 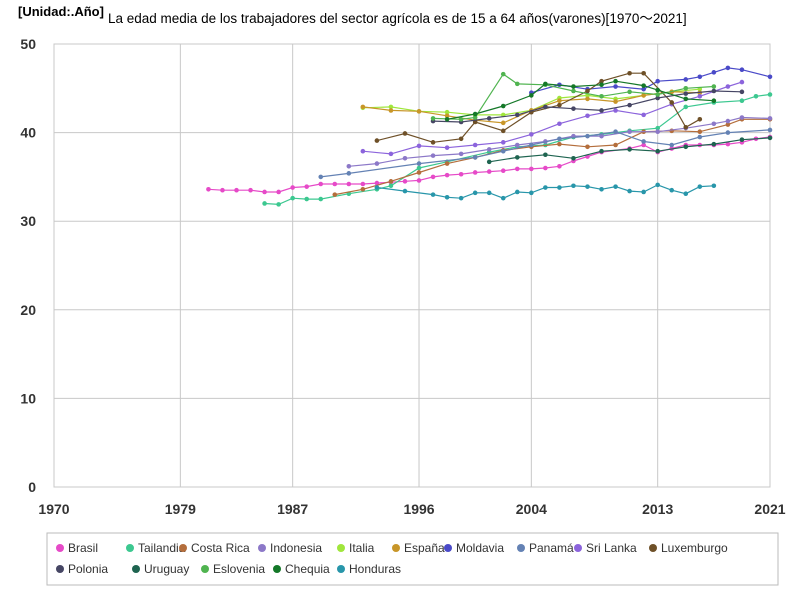 I want to click on legend-item: Honduras, so click(x=369, y=569).